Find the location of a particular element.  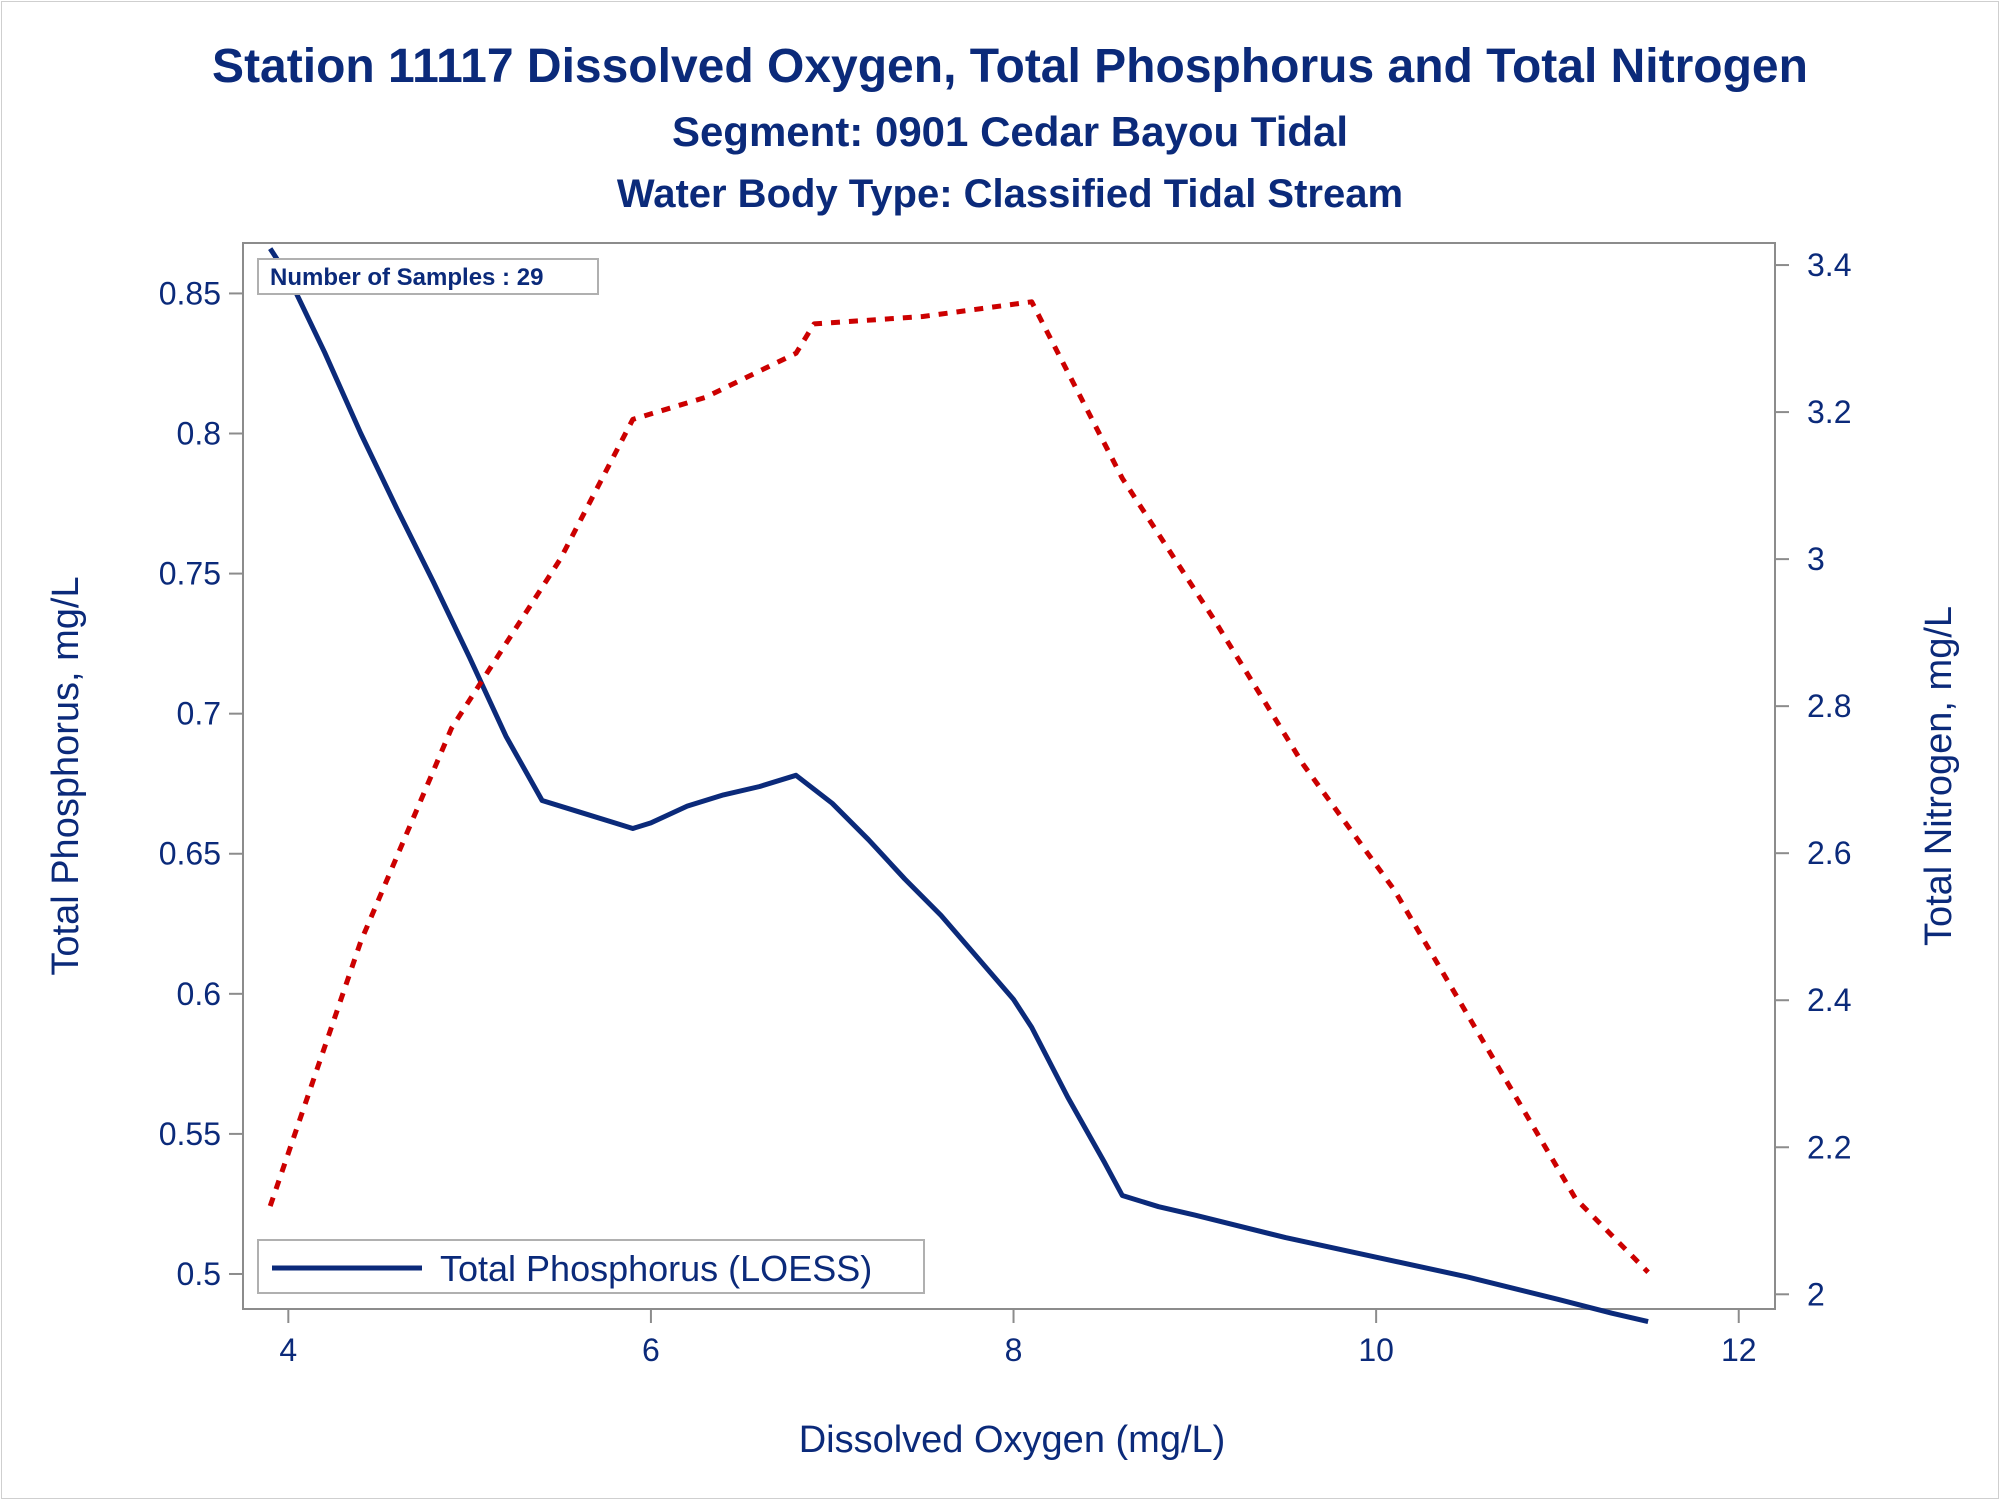

y-left-tick-label: 0.75 is located at coordinates (190, 574).